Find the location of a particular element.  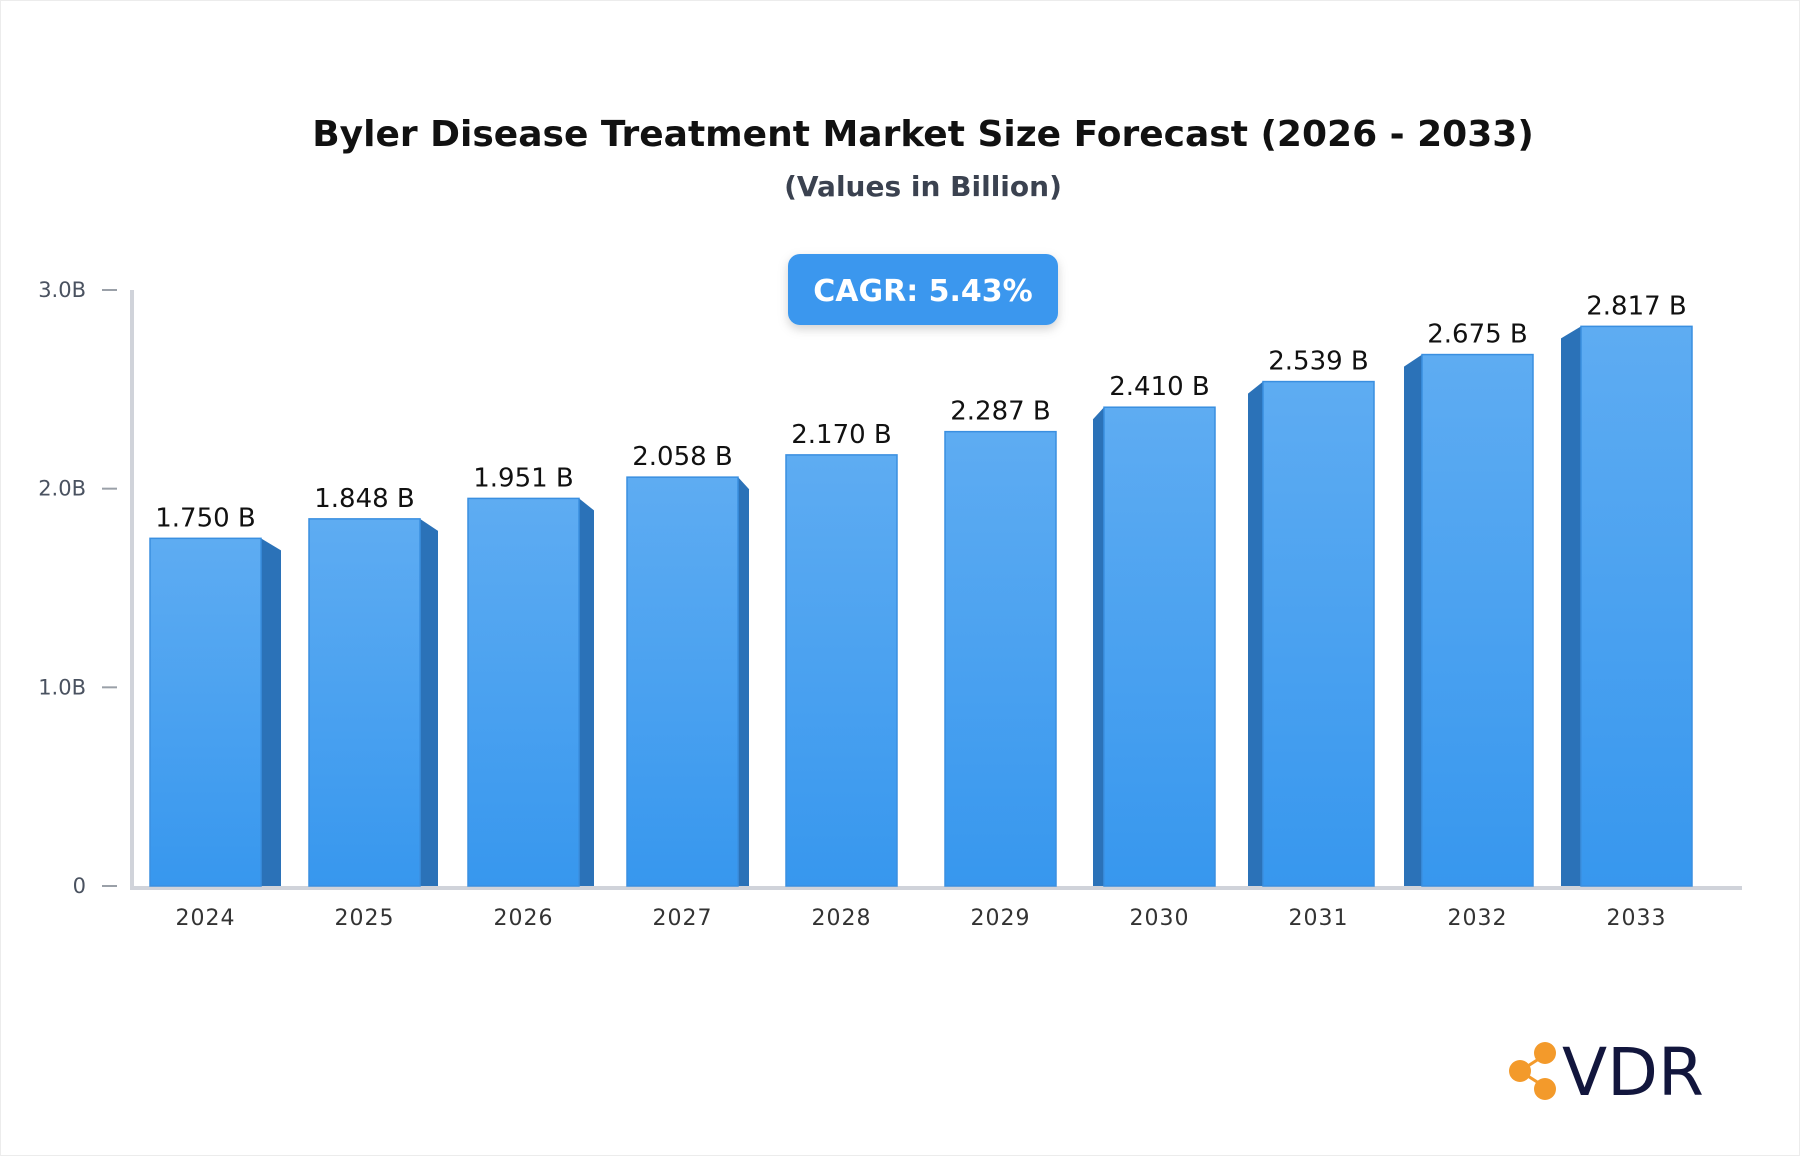

cagr-badge-bg is located at coordinates (923, 289).